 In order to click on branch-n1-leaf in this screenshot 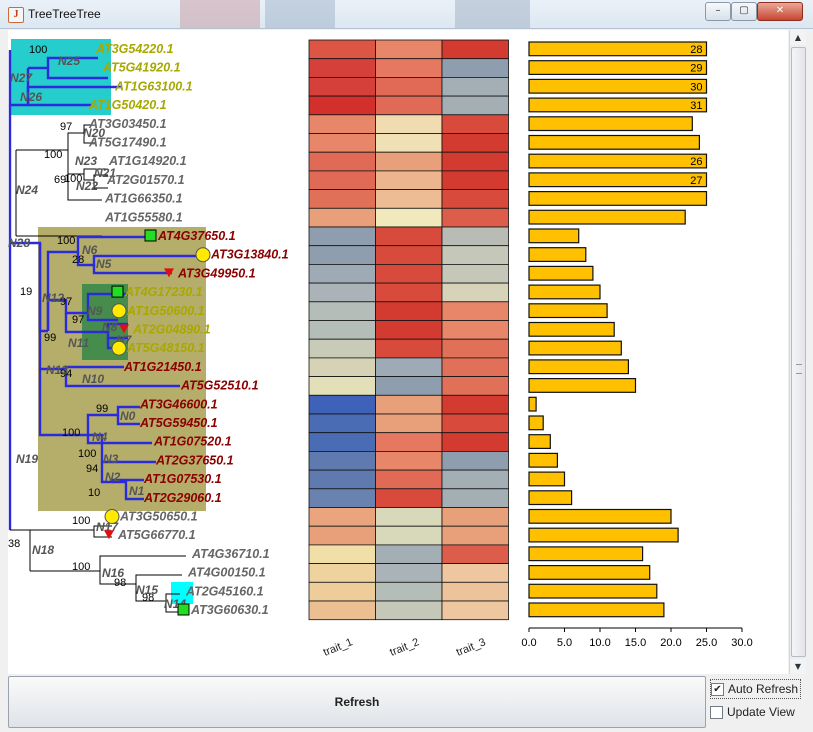, I will do `click(128, 490)`.